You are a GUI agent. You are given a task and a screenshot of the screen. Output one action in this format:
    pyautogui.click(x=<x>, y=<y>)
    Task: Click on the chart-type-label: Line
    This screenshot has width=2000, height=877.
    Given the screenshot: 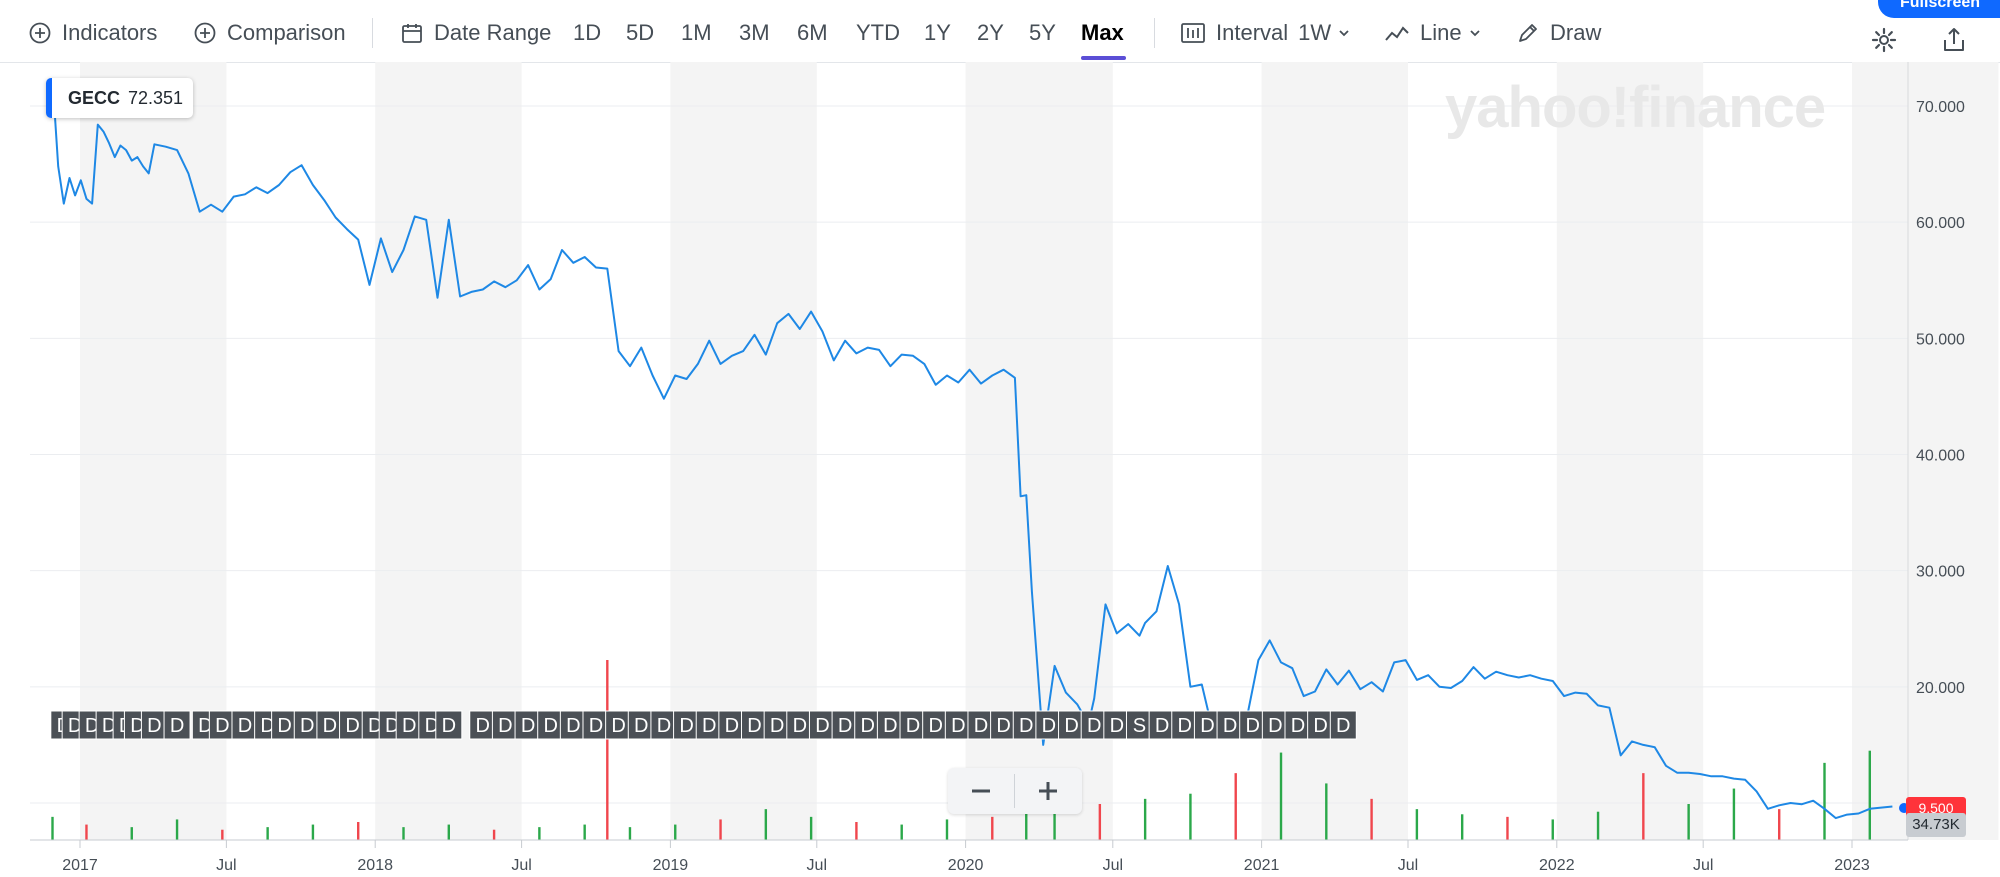 What is the action you would take?
    pyautogui.click(x=1441, y=32)
    